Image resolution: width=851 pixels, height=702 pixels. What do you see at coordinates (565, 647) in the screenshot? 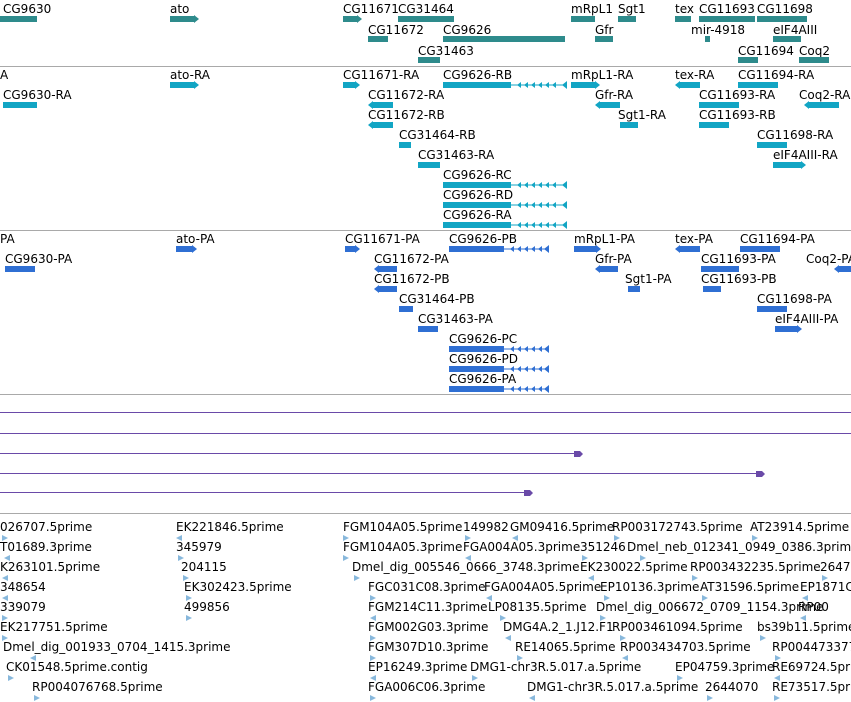
I see `est-label: RE14065.5prime` at bounding box center [565, 647].